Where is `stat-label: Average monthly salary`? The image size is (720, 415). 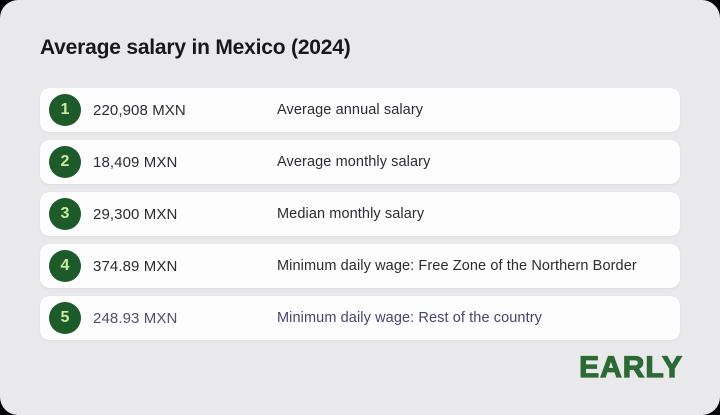 stat-label: Average monthly salary is located at coordinates (354, 162).